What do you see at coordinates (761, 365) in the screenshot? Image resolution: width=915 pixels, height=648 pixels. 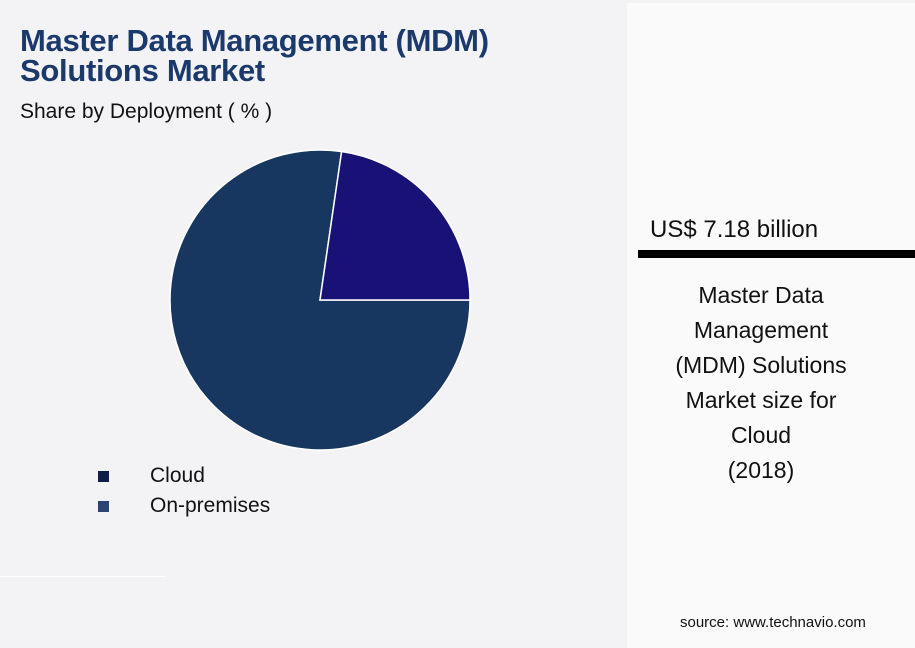 I see `kpi-desc-line: (MDM) Solutions` at bounding box center [761, 365].